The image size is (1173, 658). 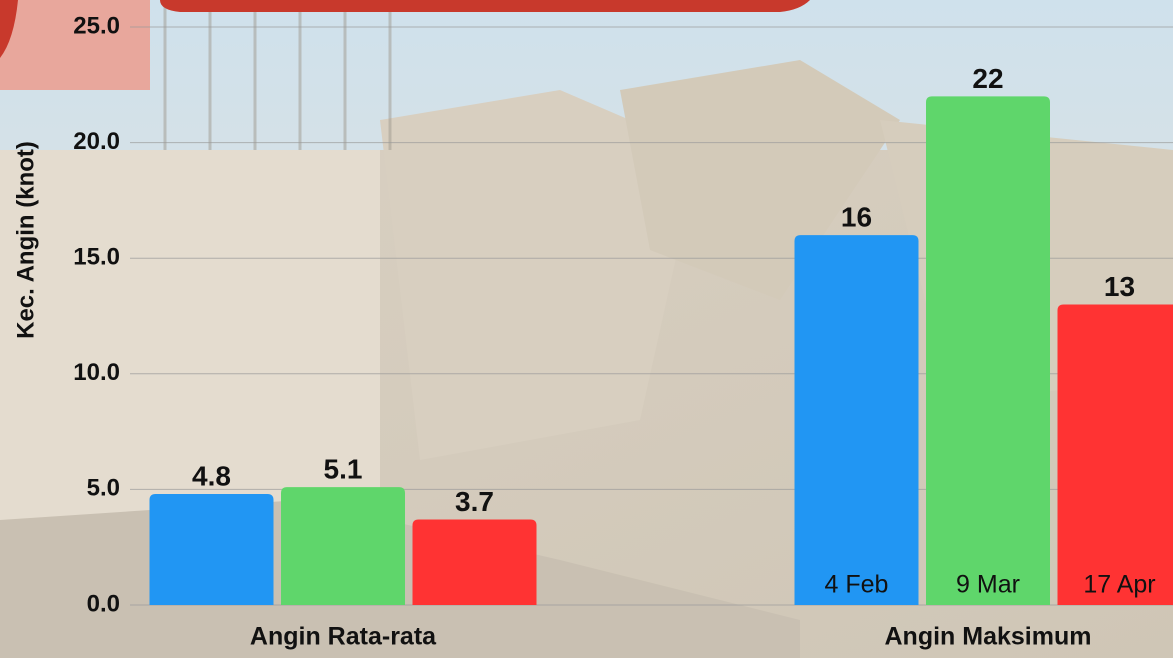 What do you see at coordinates (25, 240) in the screenshot?
I see `y-axis-label: Kec. Angin (knot)` at bounding box center [25, 240].